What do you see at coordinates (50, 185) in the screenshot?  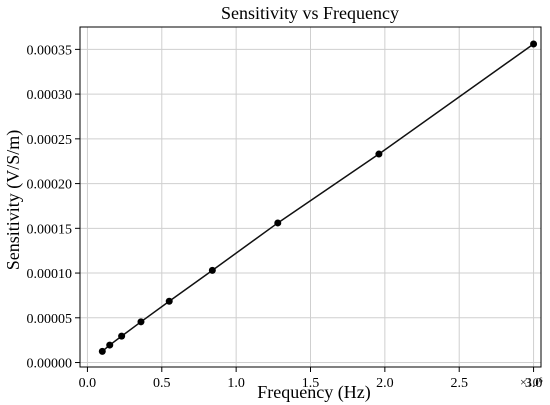 I see `y-tick-label: 0.00020` at bounding box center [50, 185].